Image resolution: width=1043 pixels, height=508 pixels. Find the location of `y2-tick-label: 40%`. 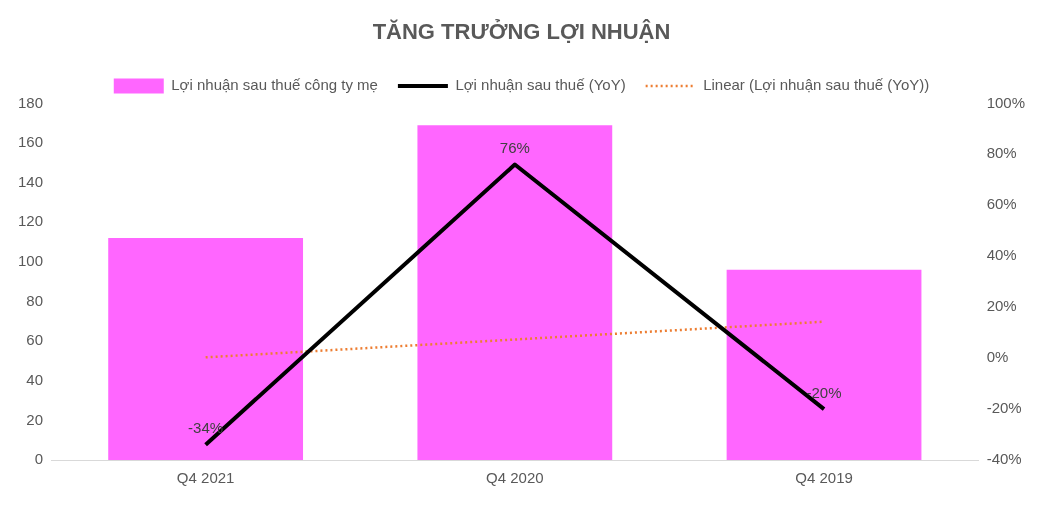

y2-tick-label: 40% is located at coordinates (1001, 255).